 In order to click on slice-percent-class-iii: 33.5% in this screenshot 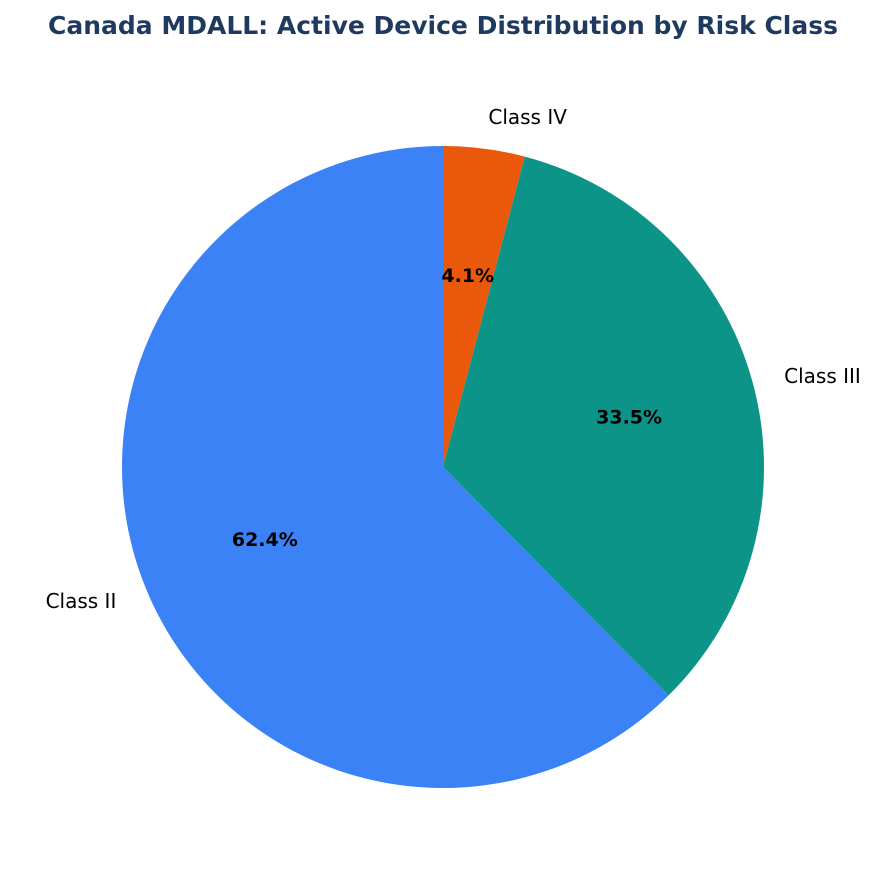, I will do `click(629, 417)`.